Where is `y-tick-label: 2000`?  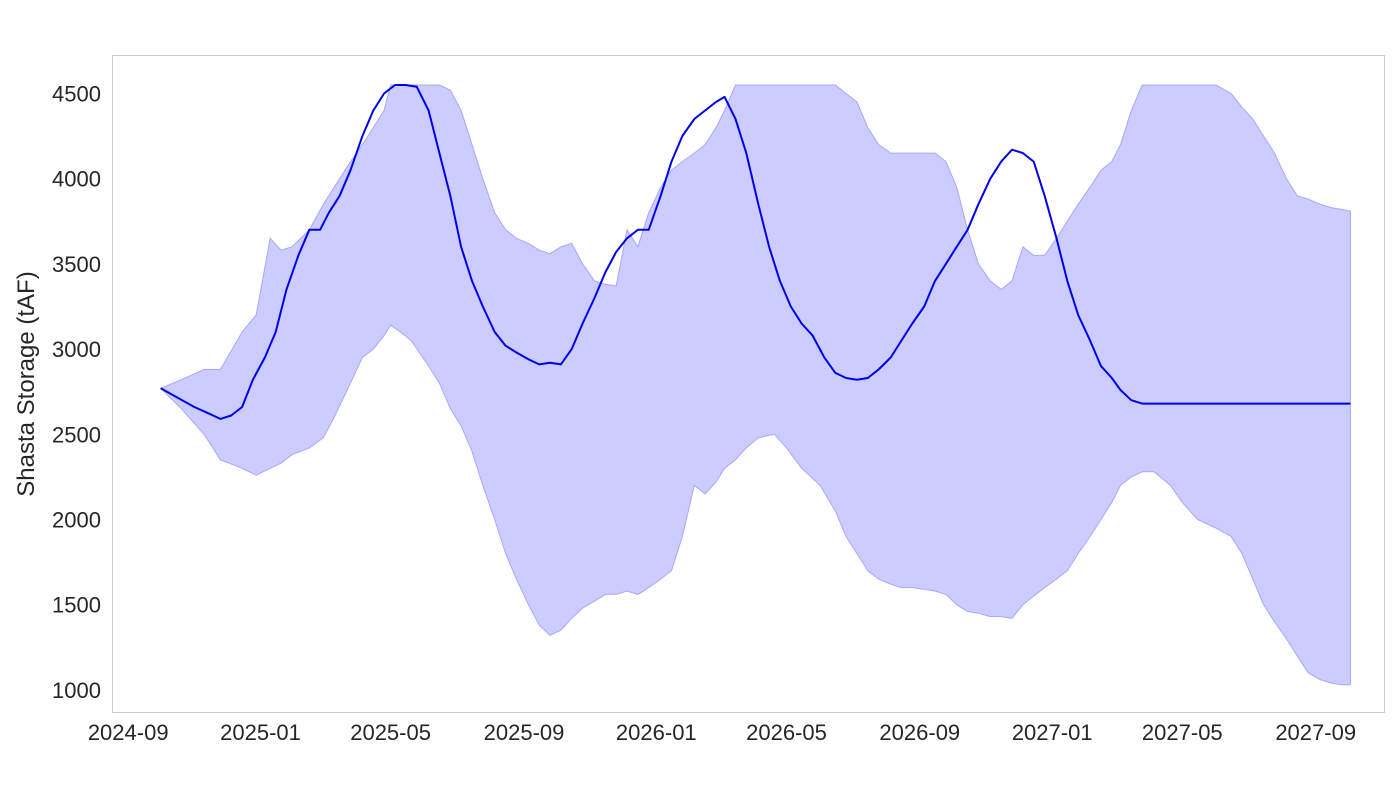 y-tick-label: 2000 is located at coordinates (76, 520).